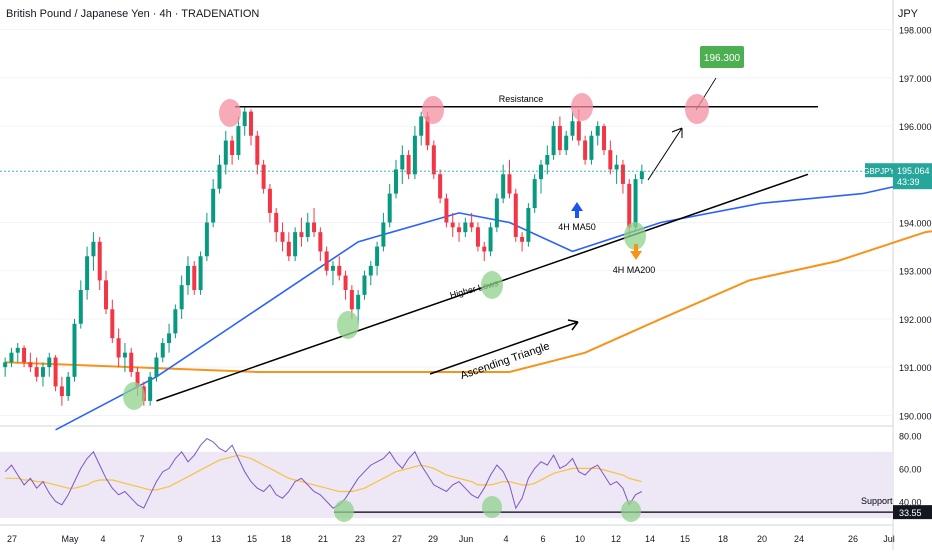 The height and width of the screenshot is (555, 932). I want to click on rsi-line, so click(323, 473).